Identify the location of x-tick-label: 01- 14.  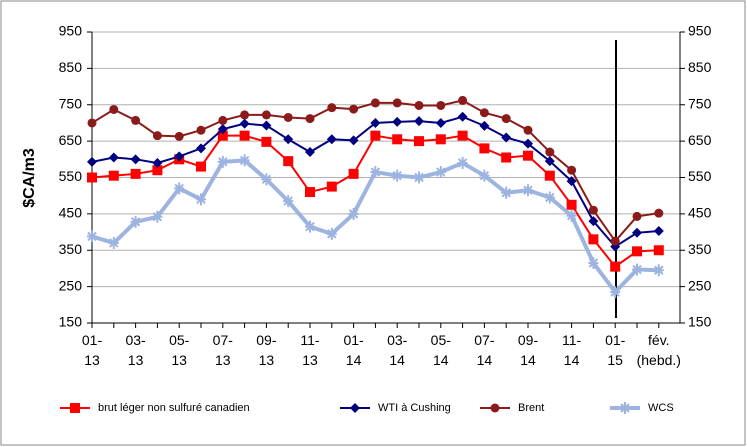
(353, 350).